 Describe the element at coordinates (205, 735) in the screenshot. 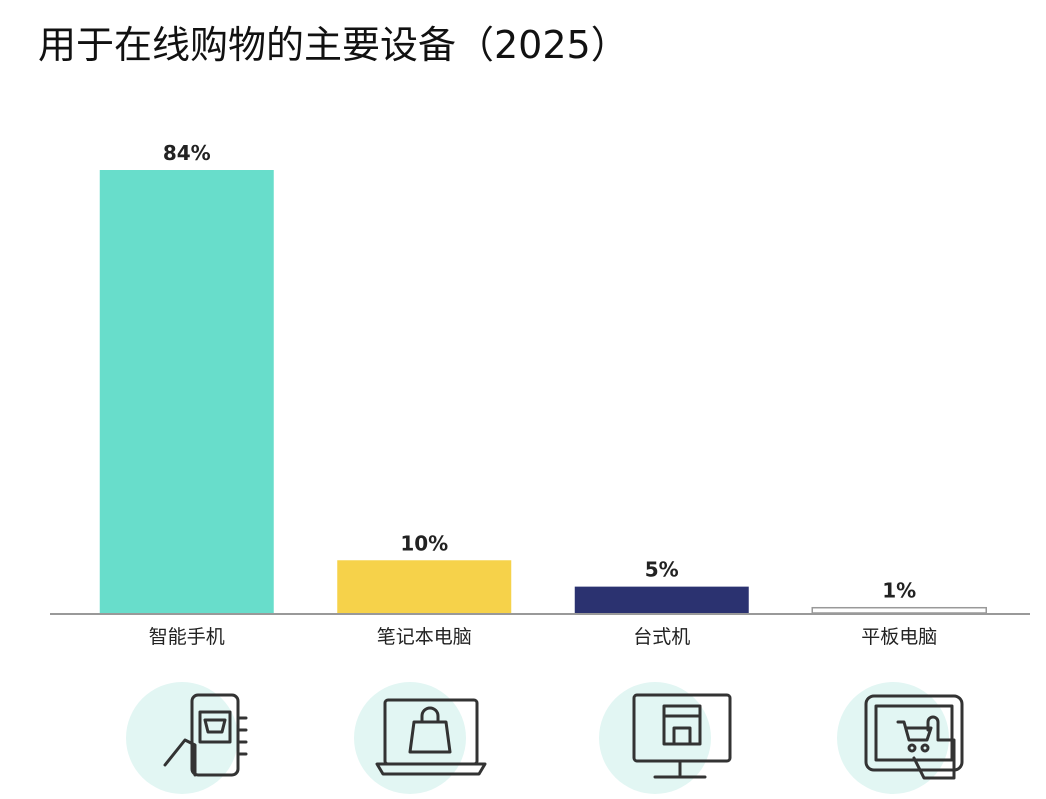

I see `phone-icon` at that location.